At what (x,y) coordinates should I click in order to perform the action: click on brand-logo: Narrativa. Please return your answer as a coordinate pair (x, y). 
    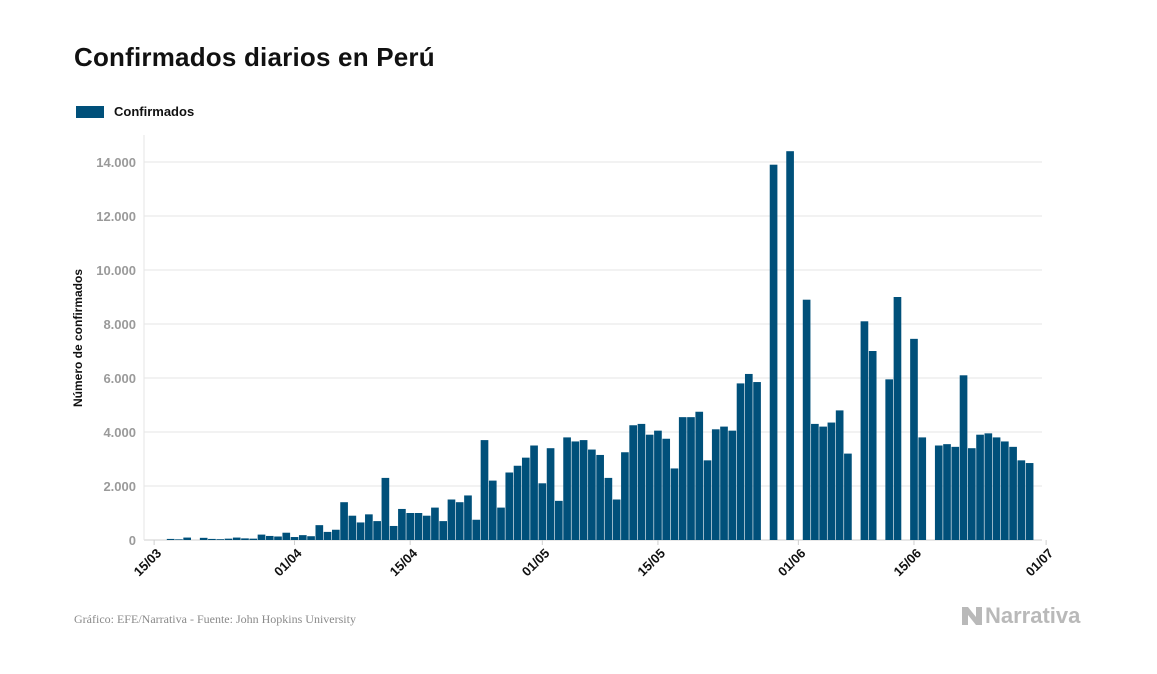
    Looking at the image, I should click on (1021, 616).